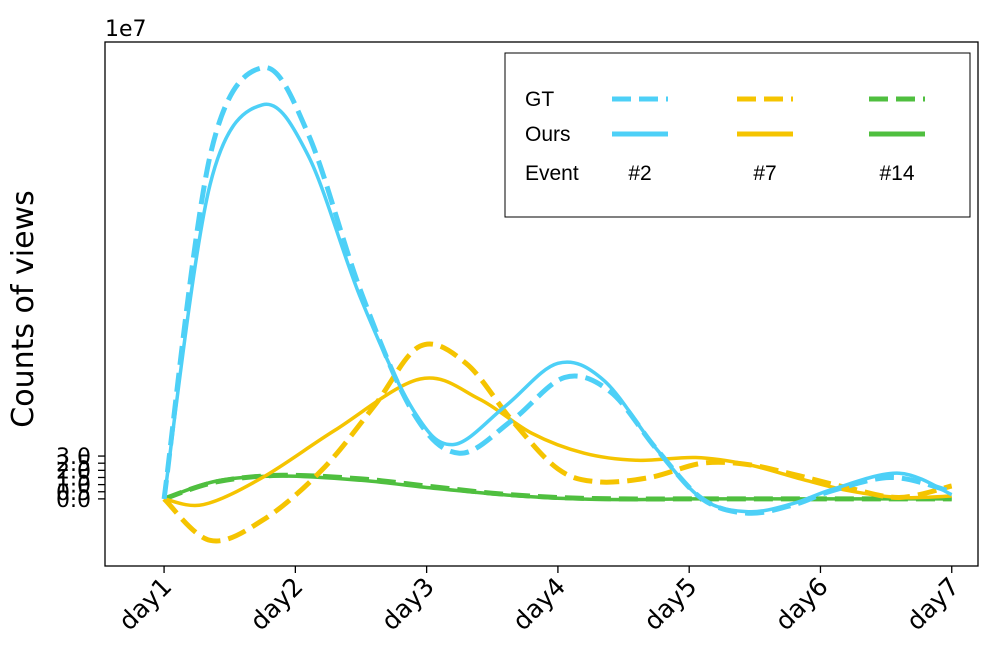  Describe the element at coordinates (552, 173) in the screenshot. I see `legend-row-label: Event` at that location.